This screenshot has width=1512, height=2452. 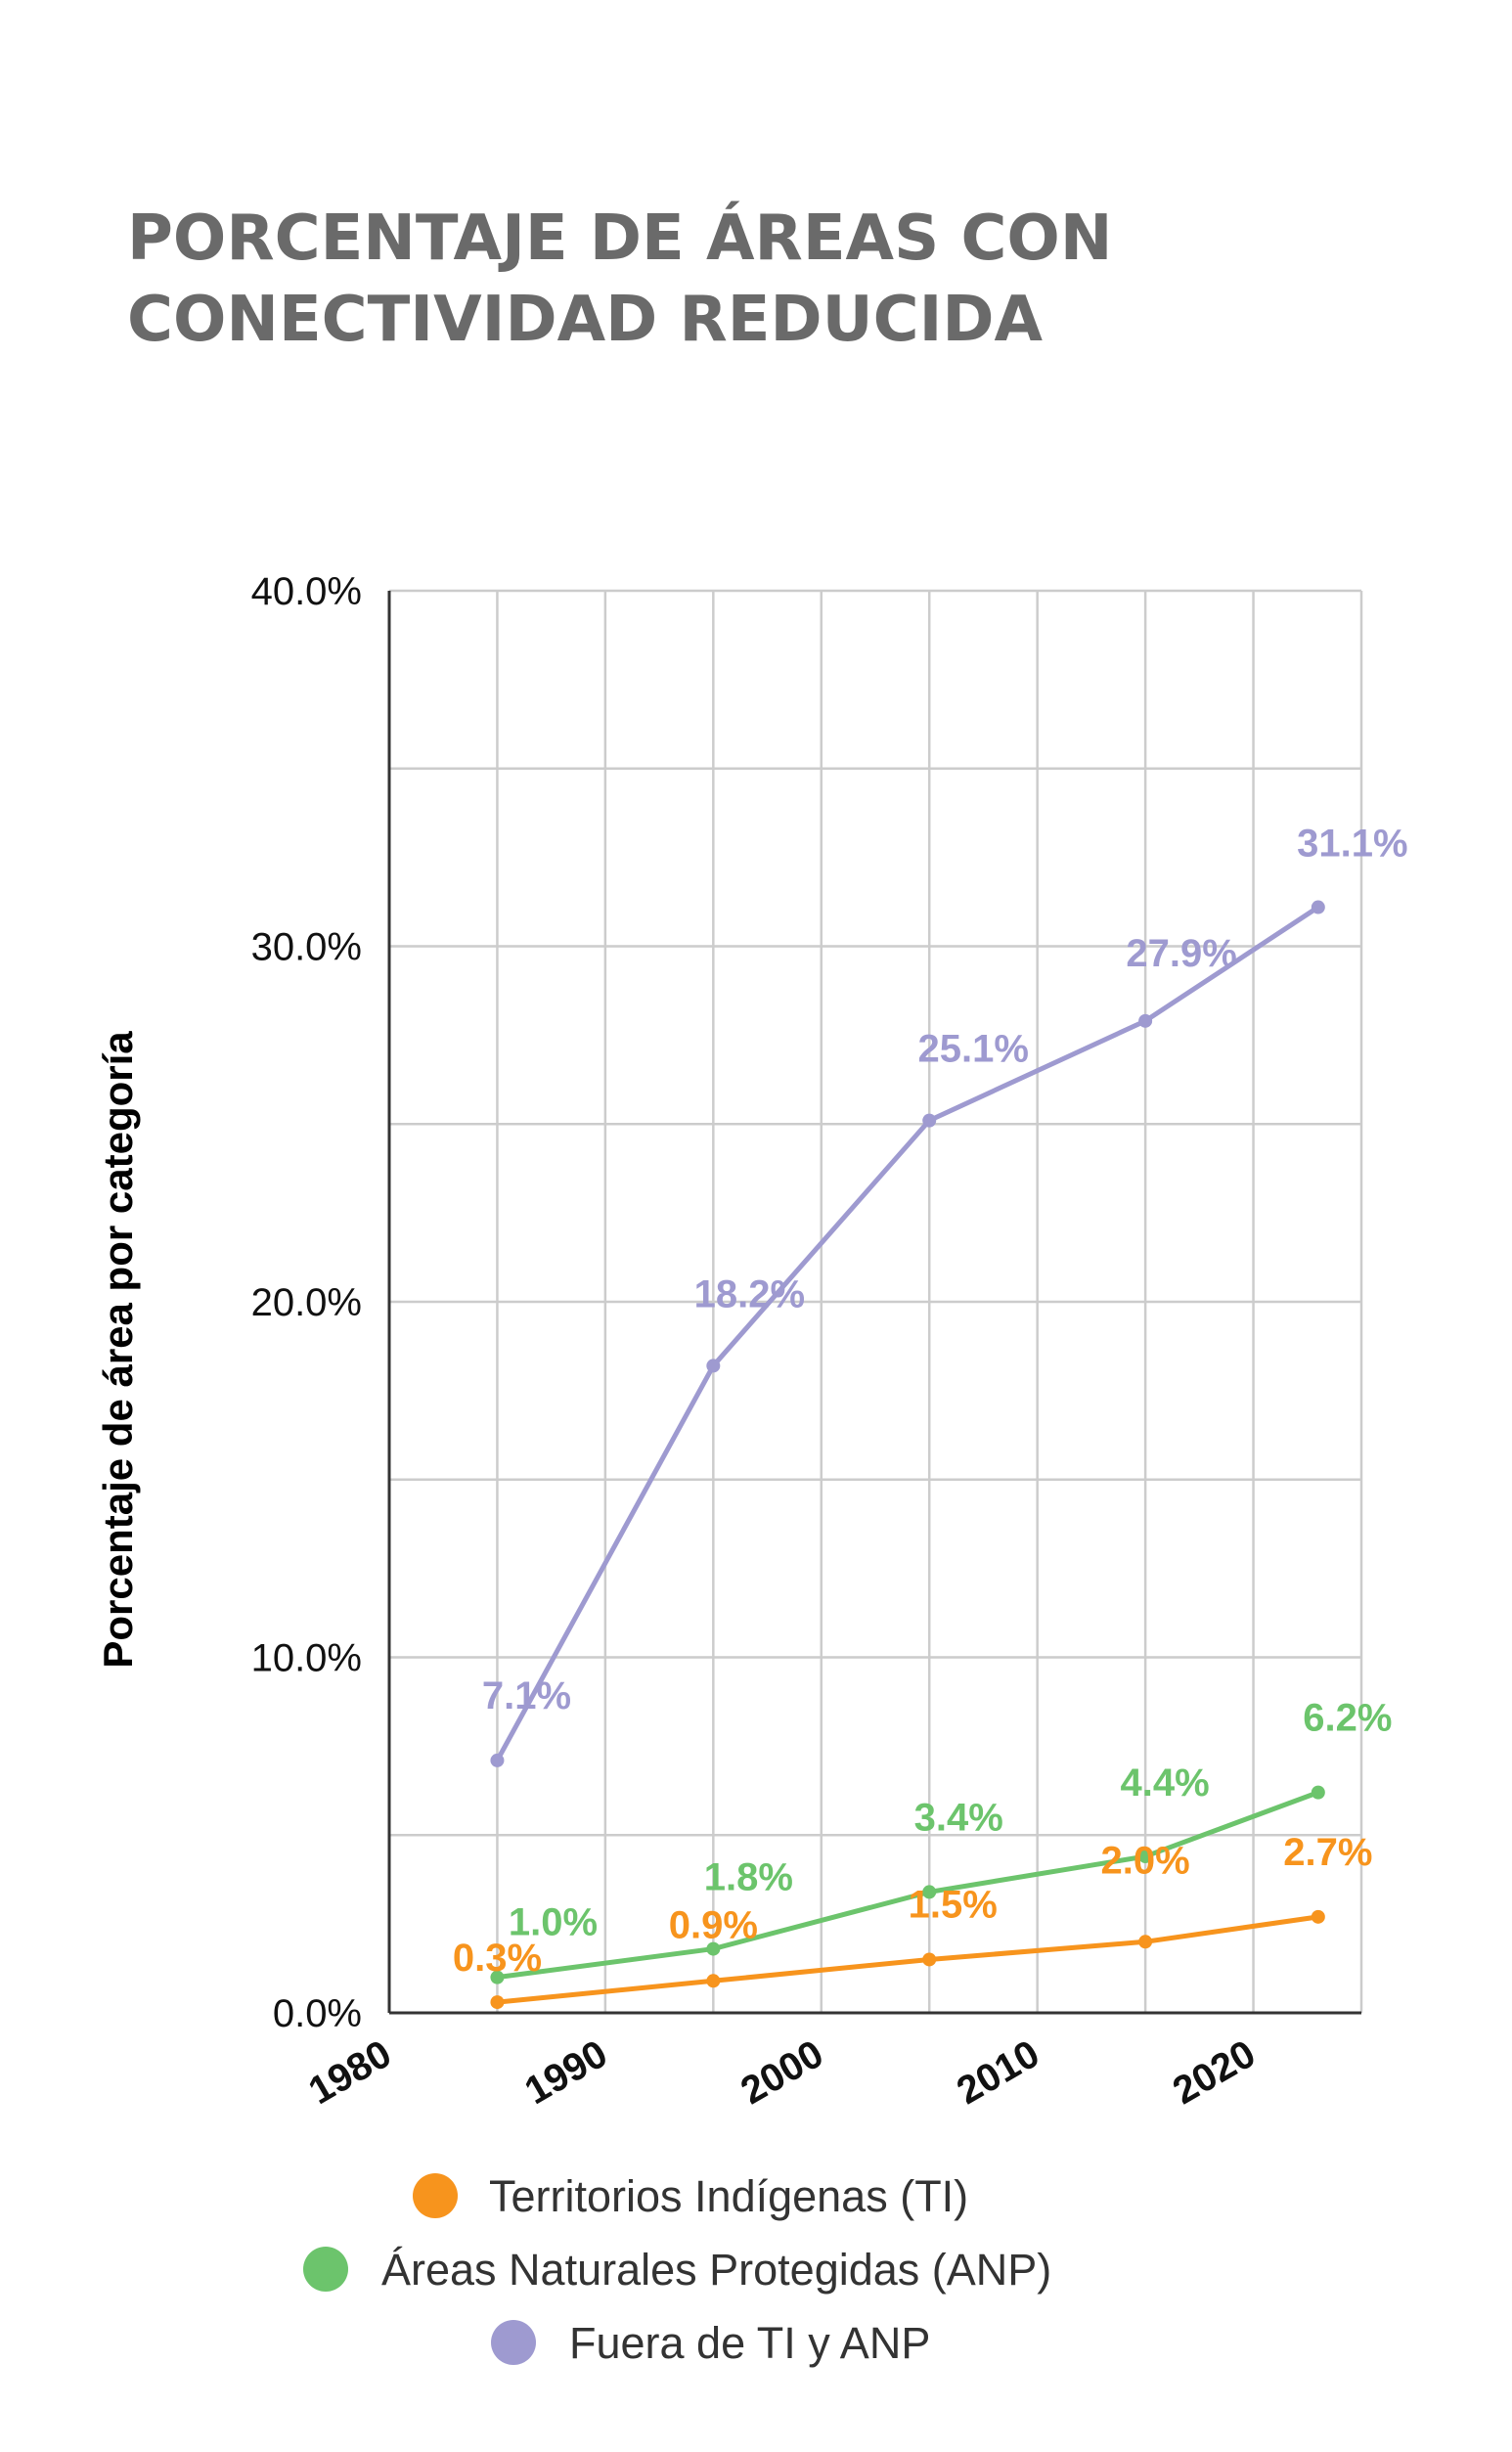 I want to click on data-label: 31.1%, so click(x=1352, y=845).